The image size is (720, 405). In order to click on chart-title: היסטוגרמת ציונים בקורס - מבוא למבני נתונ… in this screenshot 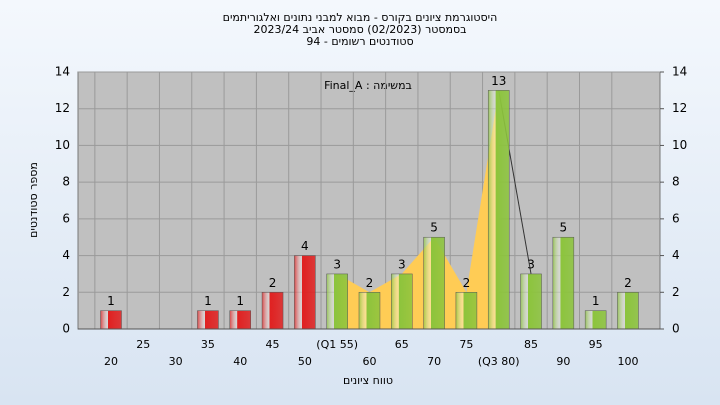, I will do `click(360, 17)`.